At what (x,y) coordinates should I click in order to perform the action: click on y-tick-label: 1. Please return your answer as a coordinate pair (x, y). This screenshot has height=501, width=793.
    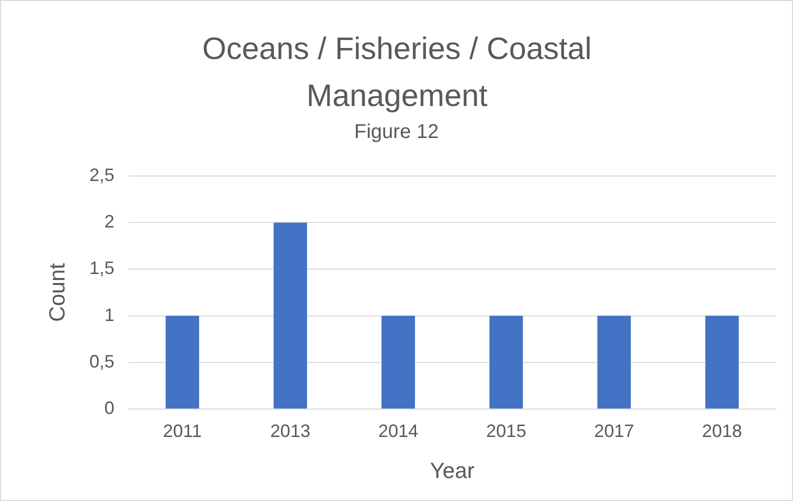
    Looking at the image, I should click on (109, 314).